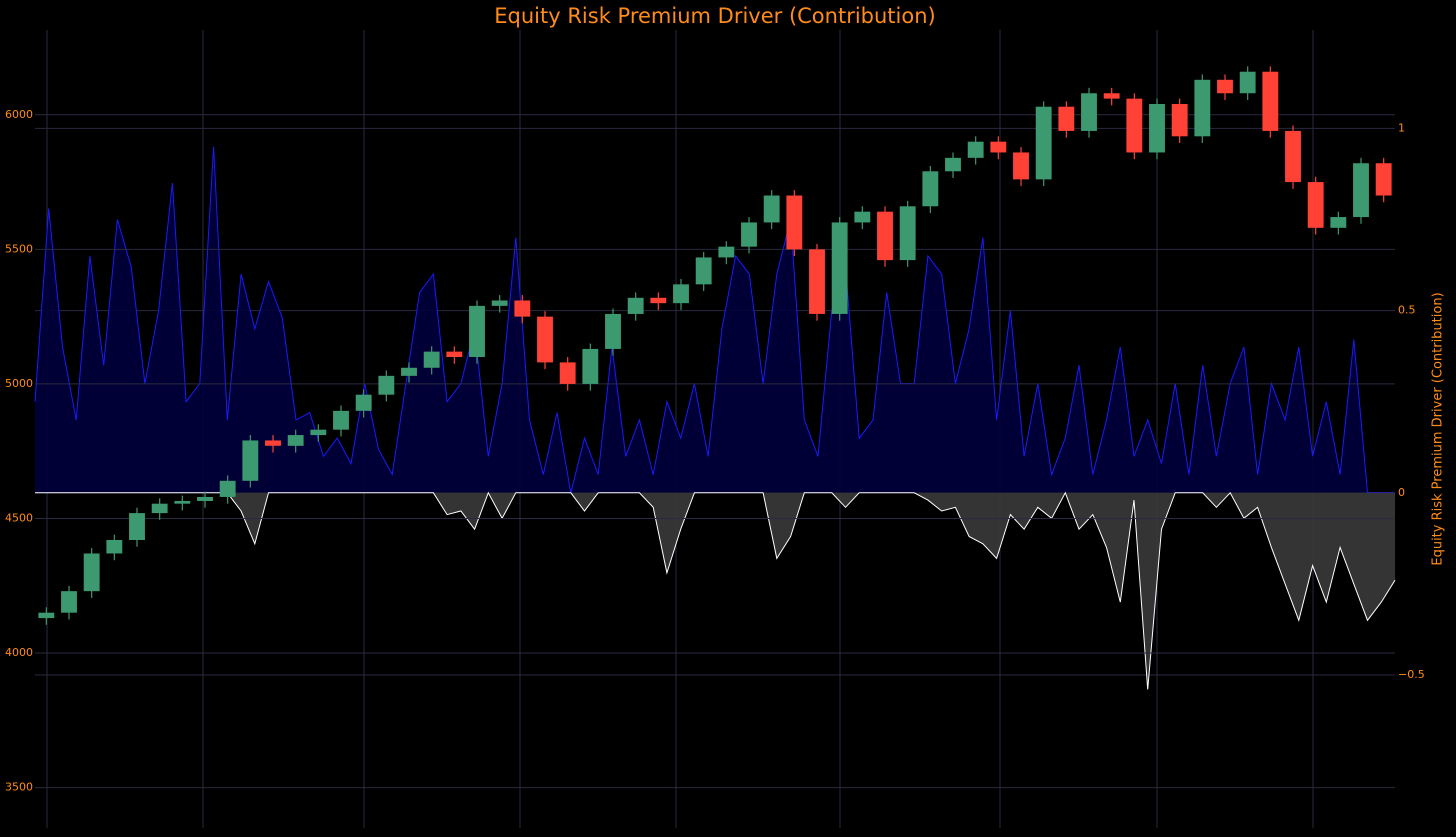  What do you see at coordinates (1407, 310) in the screenshot?
I see `y2-tick-label: 0.5` at bounding box center [1407, 310].